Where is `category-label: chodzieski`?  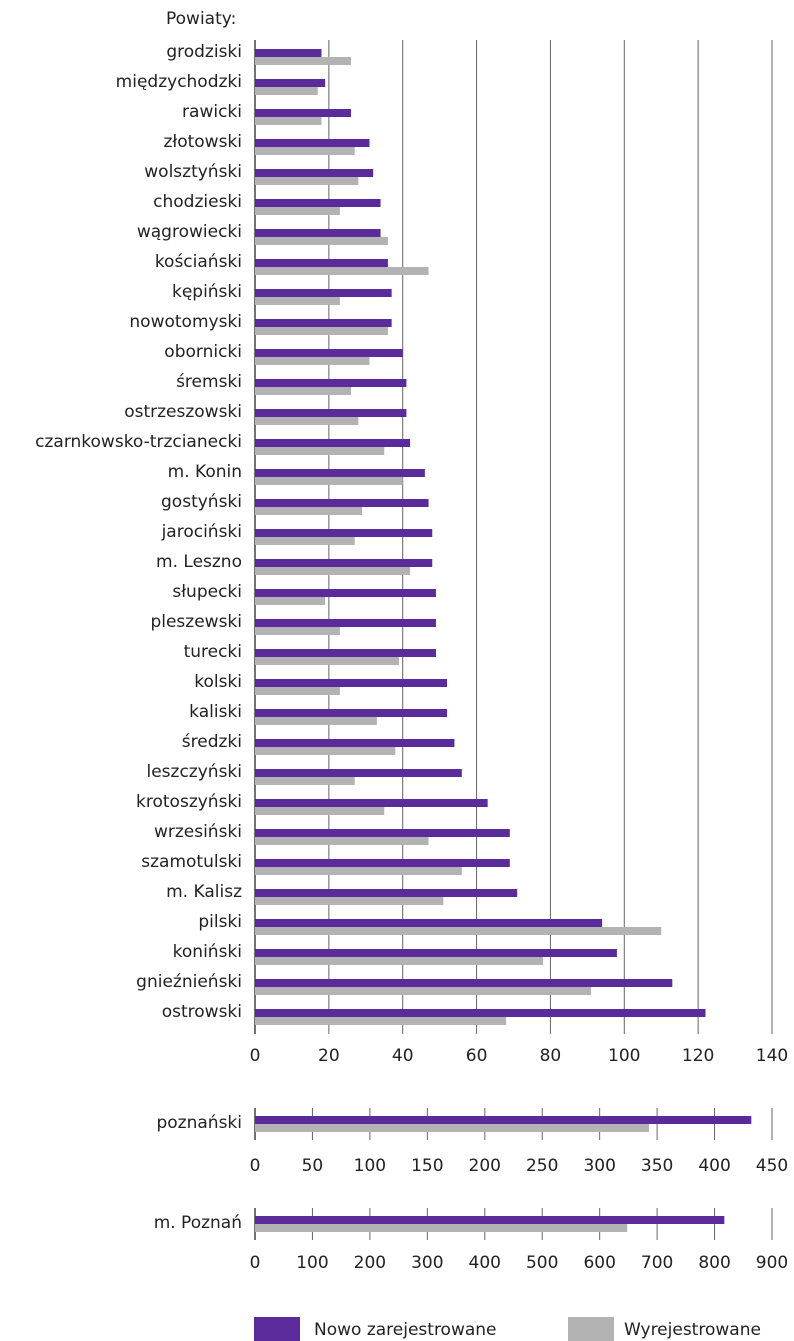
category-label: chodzieski is located at coordinates (197, 202).